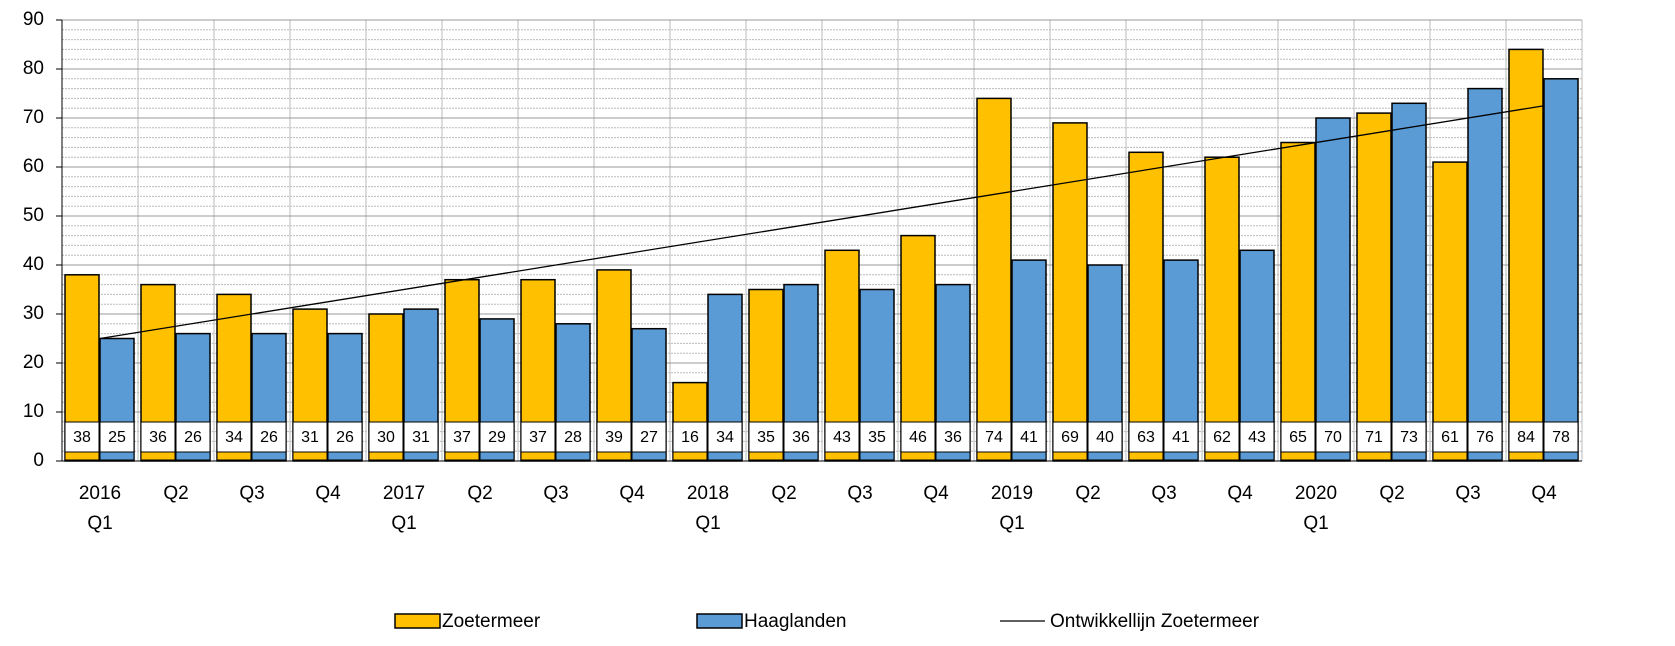 This screenshot has height=646, width=1675. What do you see at coordinates (1105, 437) in the screenshot?
I see `value-label: 40` at bounding box center [1105, 437].